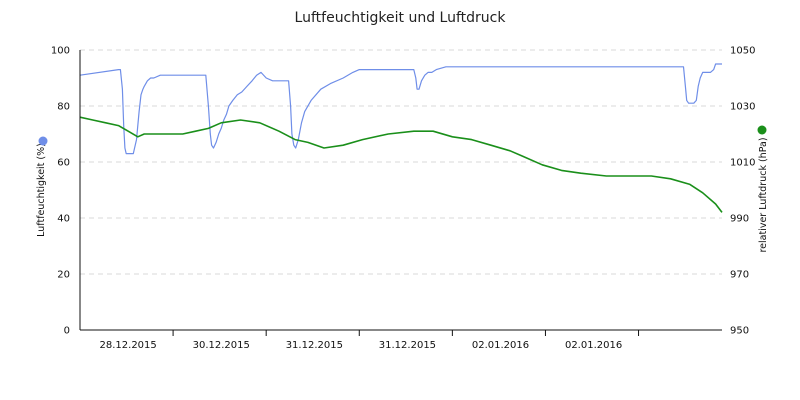 The image size is (800, 400). I want to click on y-right-tick-label: 1030, so click(742, 107).